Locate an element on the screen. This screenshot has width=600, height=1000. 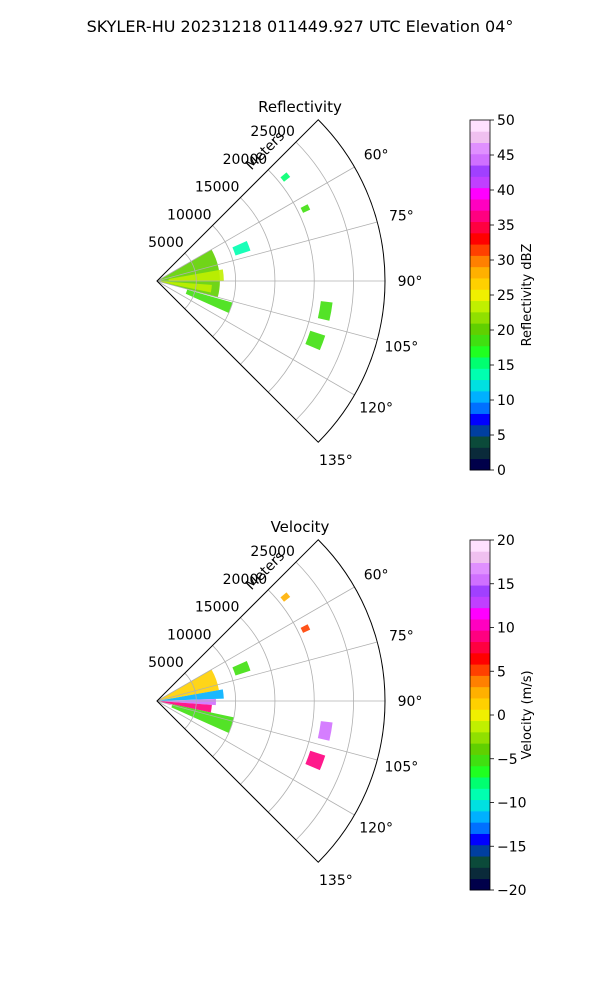
colorbar-tick-label: 40 is located at coordinates (506, 191).